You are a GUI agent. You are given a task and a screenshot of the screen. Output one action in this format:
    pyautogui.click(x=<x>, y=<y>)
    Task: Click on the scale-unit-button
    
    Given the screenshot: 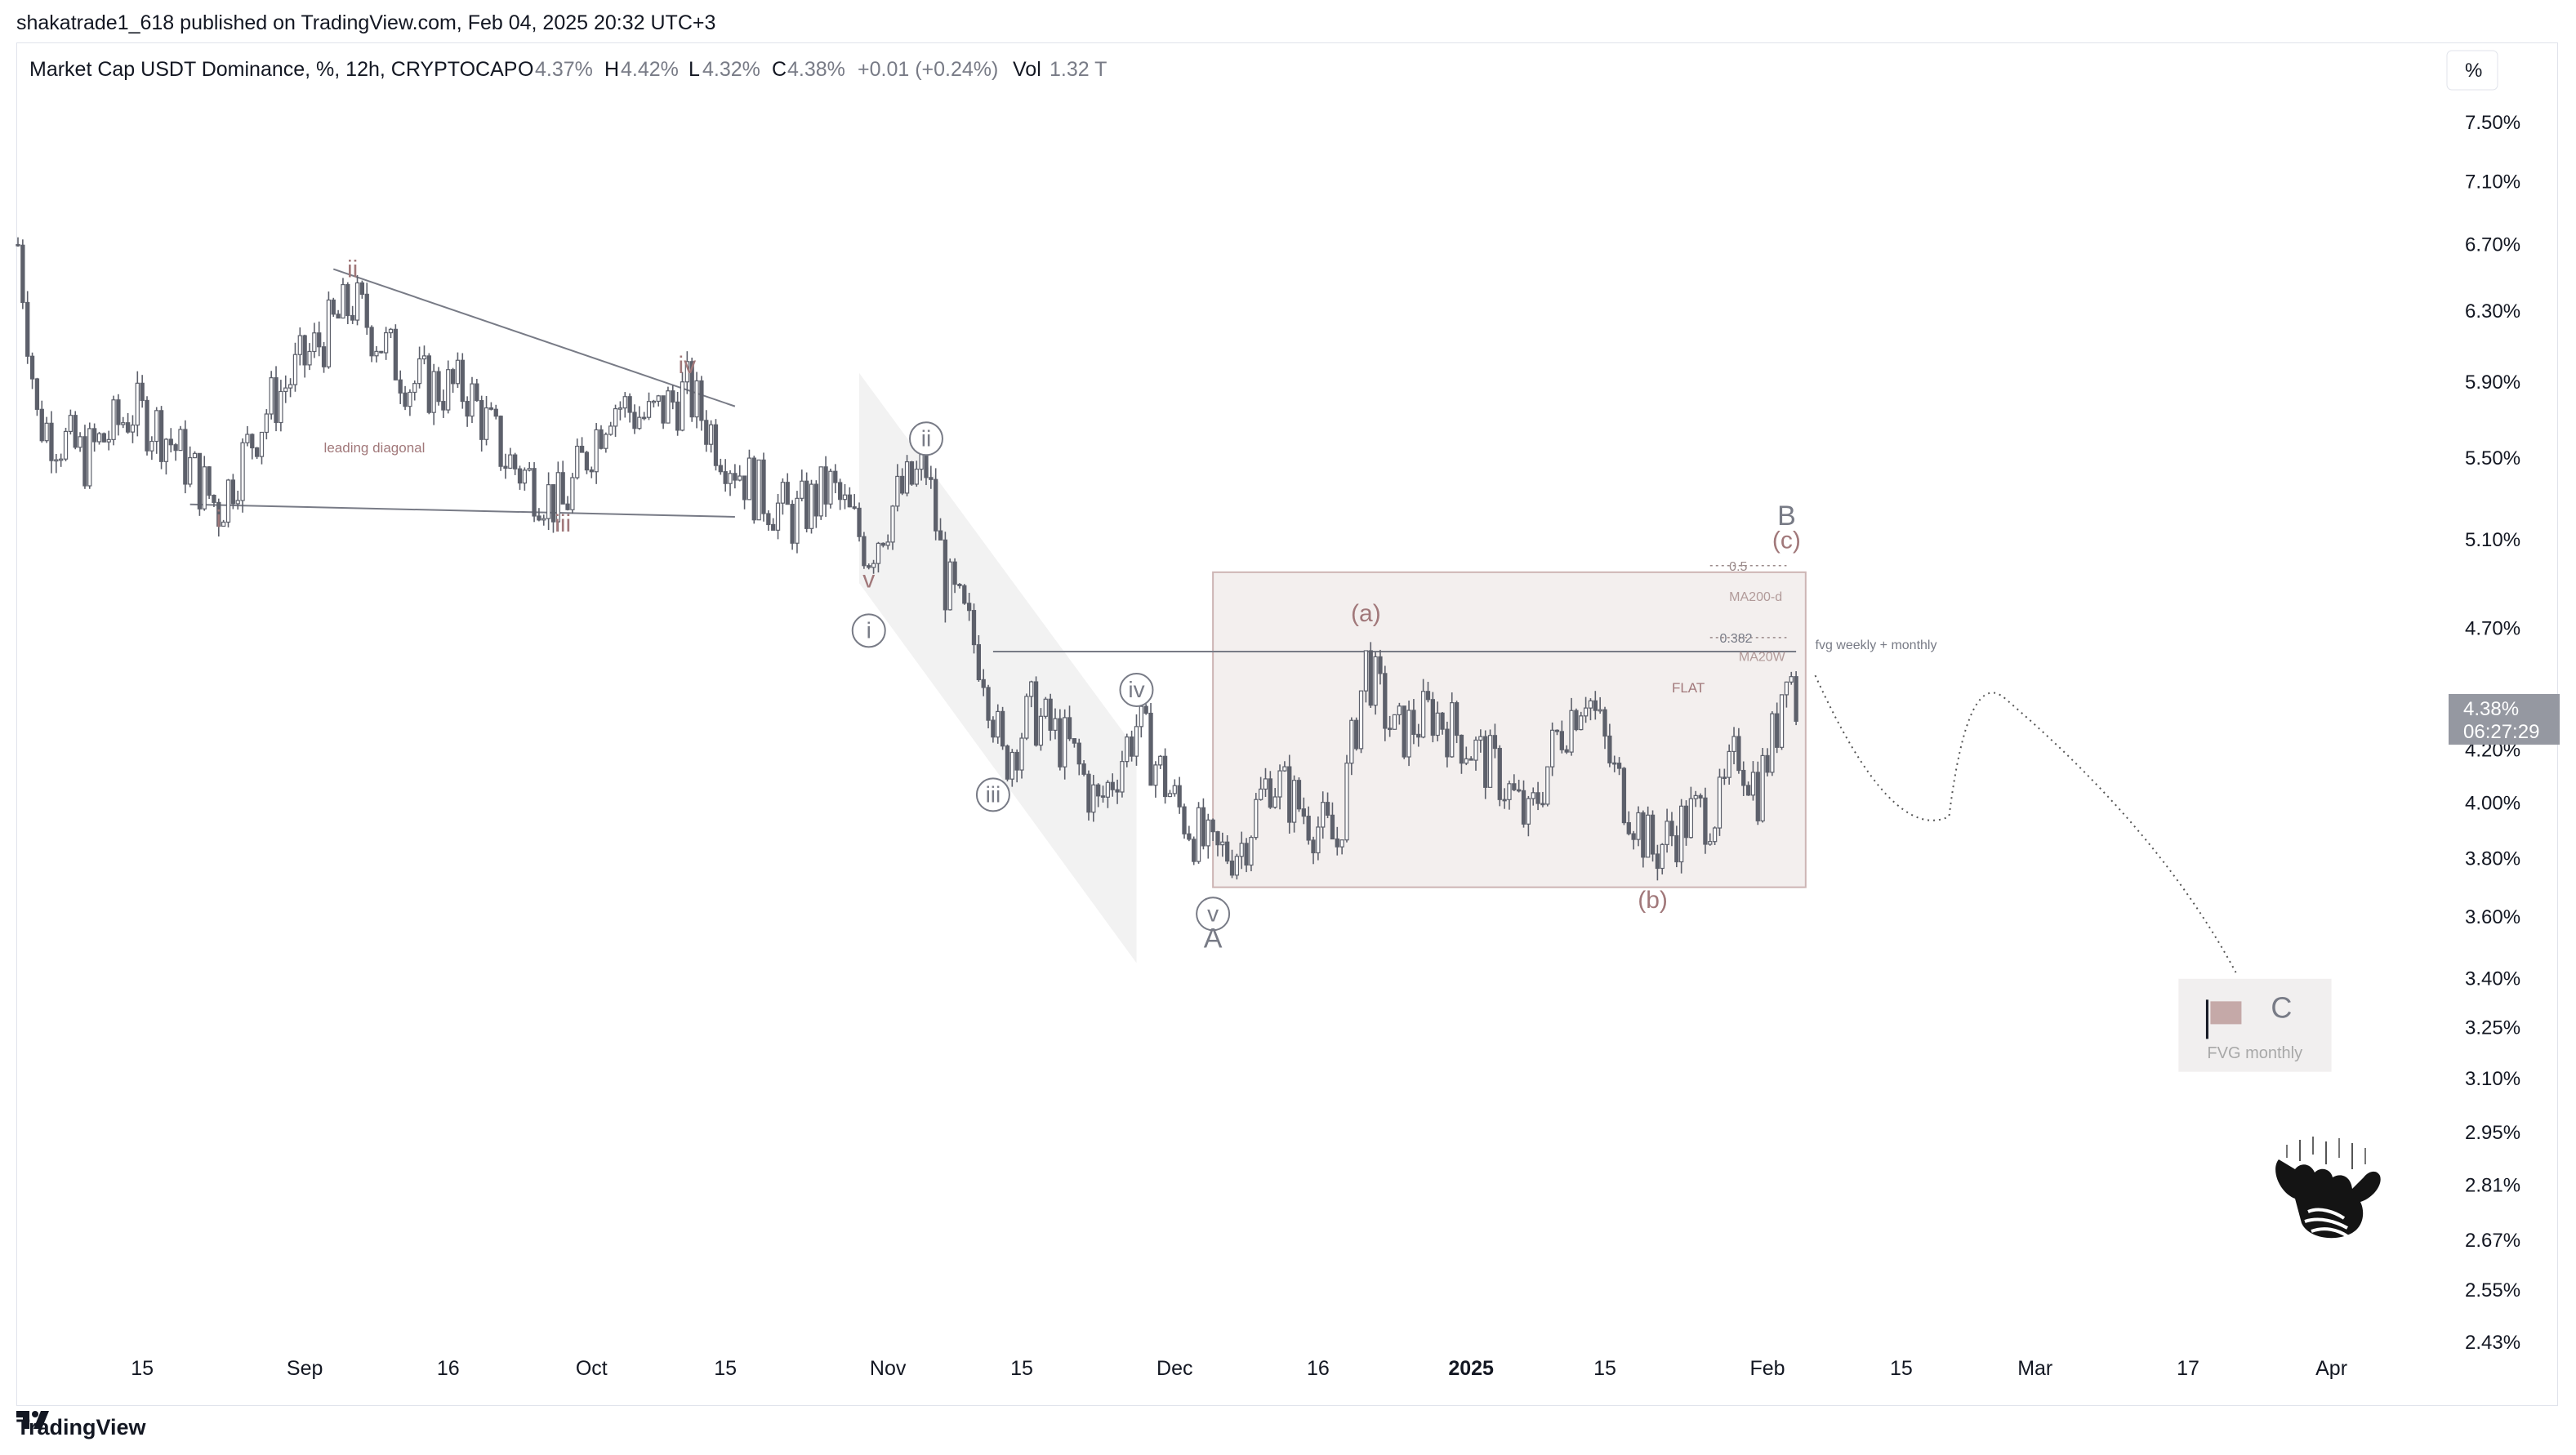 What is the action you would take?
    pyautogui.click(x=2472, y=71)
    